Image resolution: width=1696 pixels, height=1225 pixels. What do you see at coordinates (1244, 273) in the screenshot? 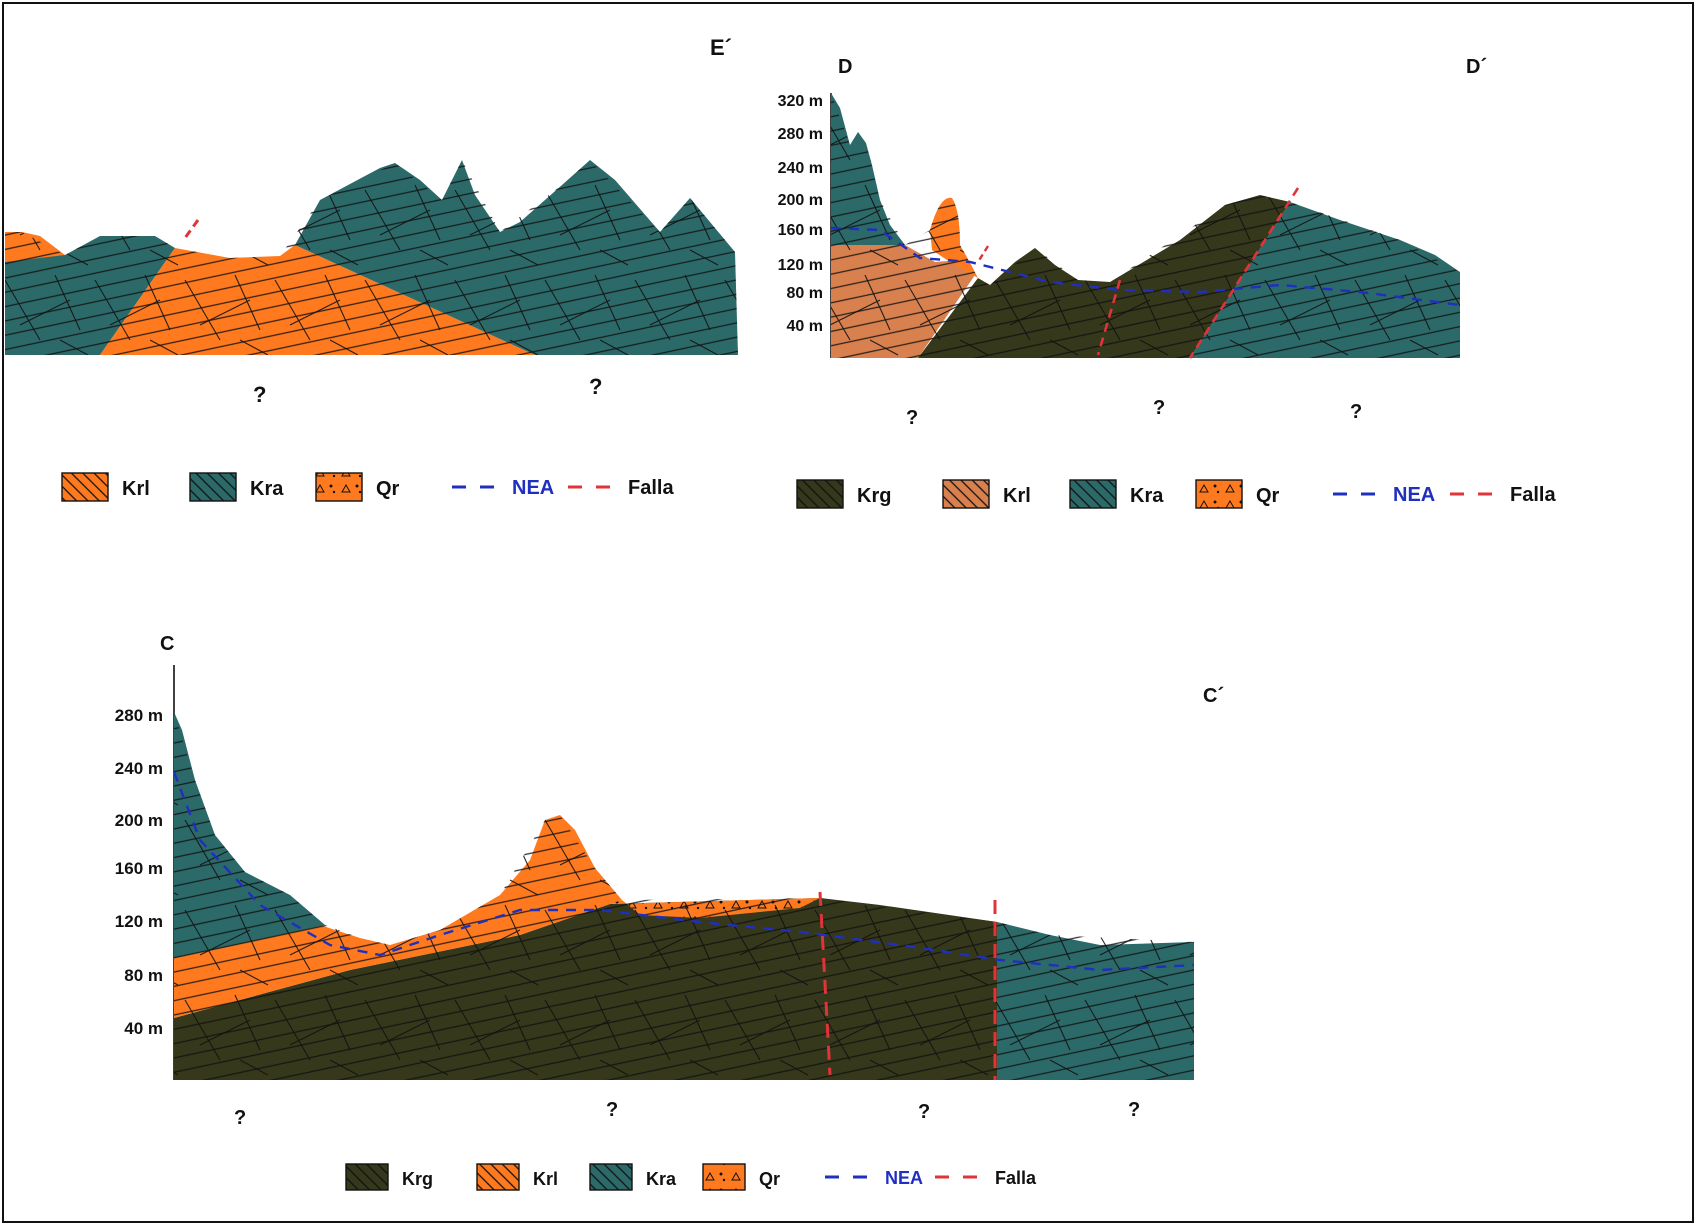
I see `fault-trace-d2` at bounding box center [1244, 273].